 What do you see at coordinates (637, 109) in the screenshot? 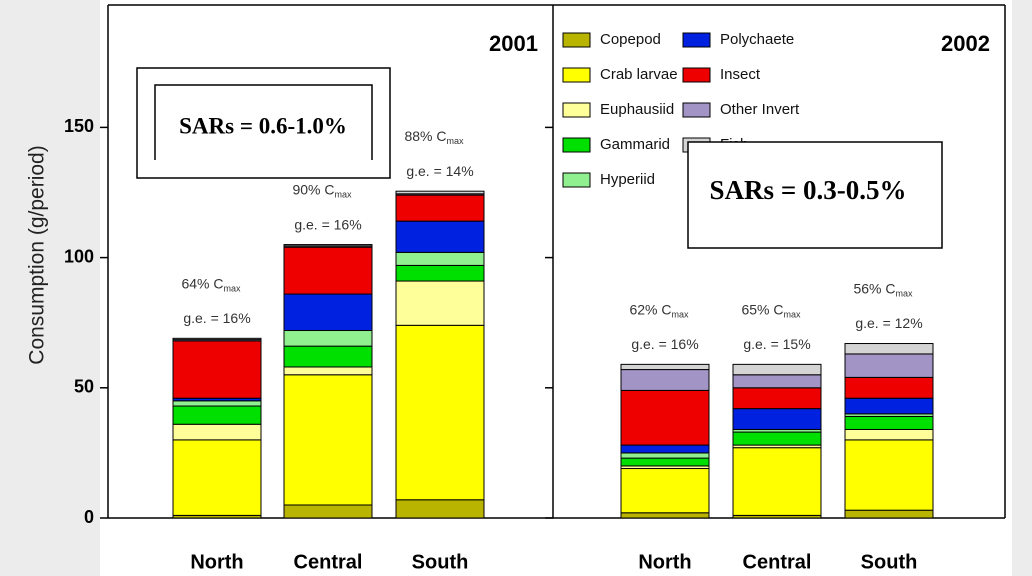
I see `legend-label: Euphausiid` at bounding box center [637, 109].